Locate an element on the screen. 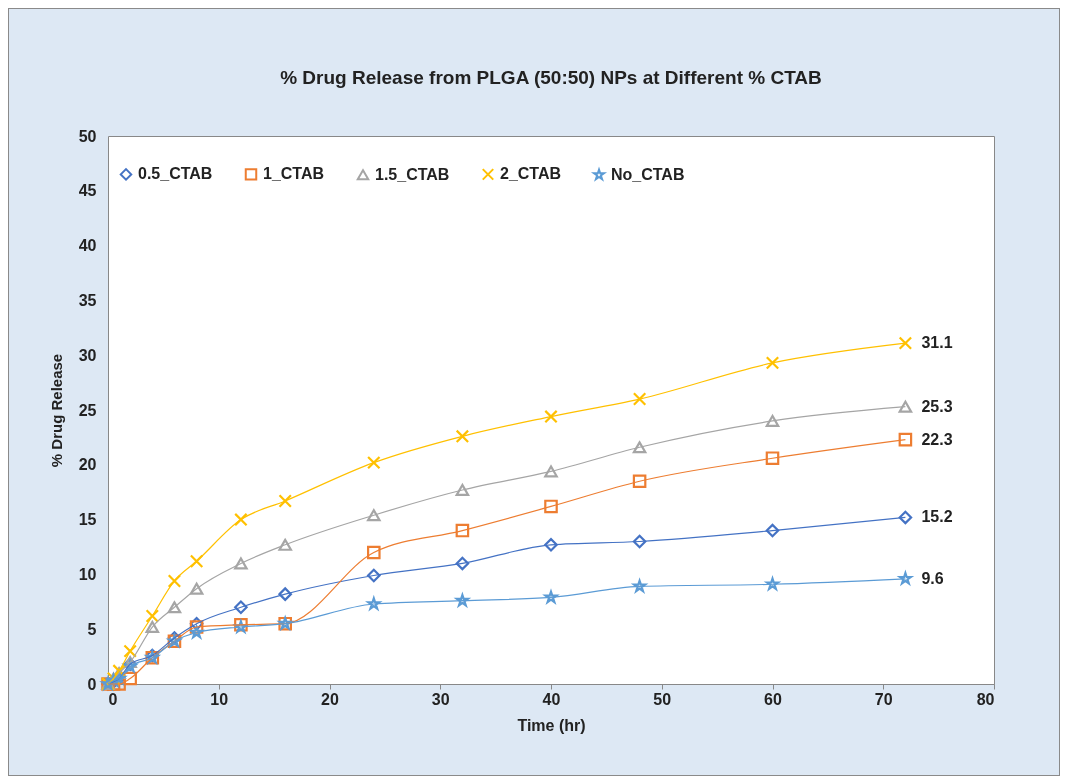 The image size is (1066, 782). x-tick-label: 0 is located at coordinates (113, 699).